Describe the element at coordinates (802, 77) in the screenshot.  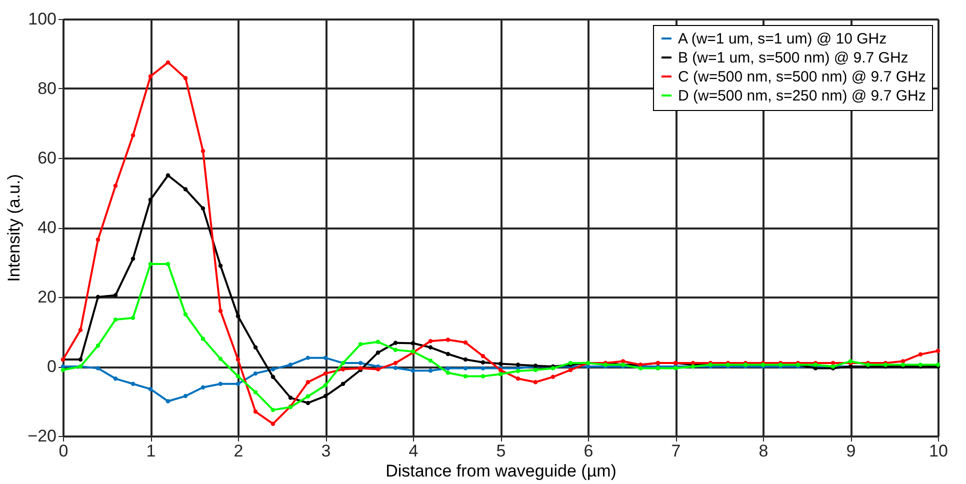
I see `legend-label: C (w=500 nm, s=500 nm) @ 9.7 GHz` at that location.